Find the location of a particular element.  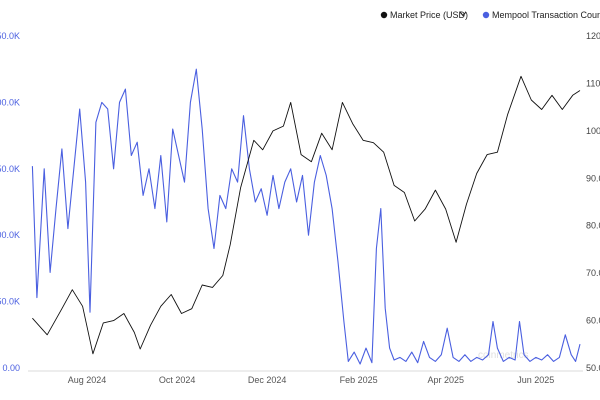

x-axis-tick-label: Jun 2025 is located at coordinates (535, 380).